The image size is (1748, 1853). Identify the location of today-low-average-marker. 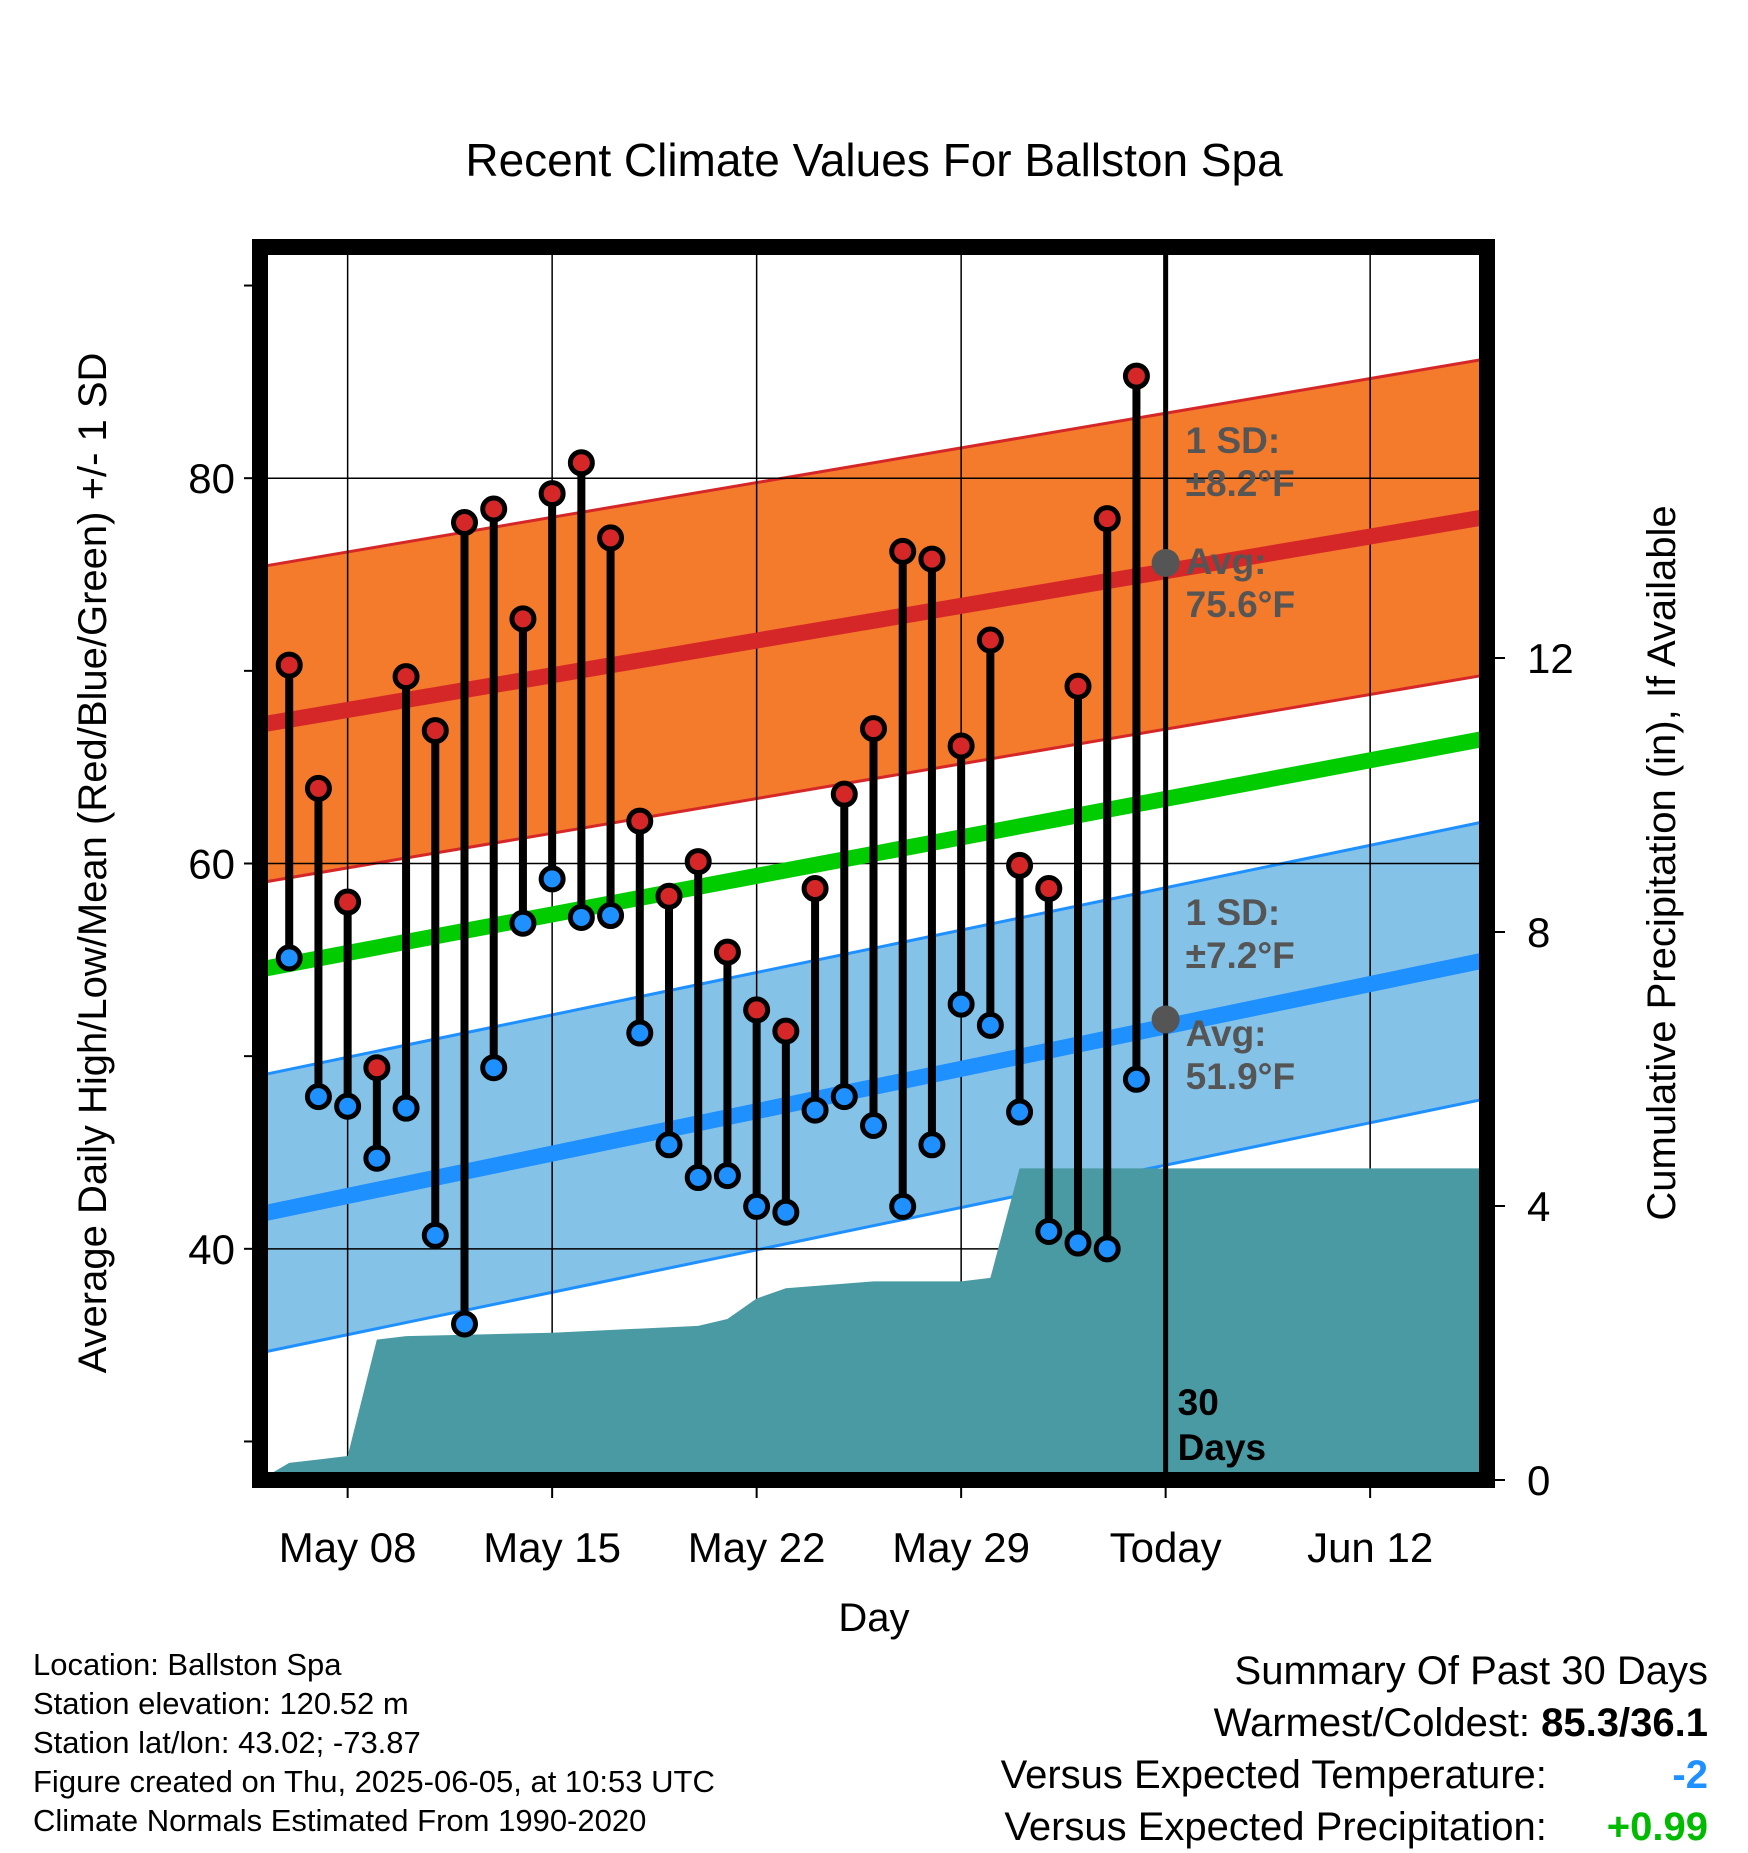
(1165, 1019).